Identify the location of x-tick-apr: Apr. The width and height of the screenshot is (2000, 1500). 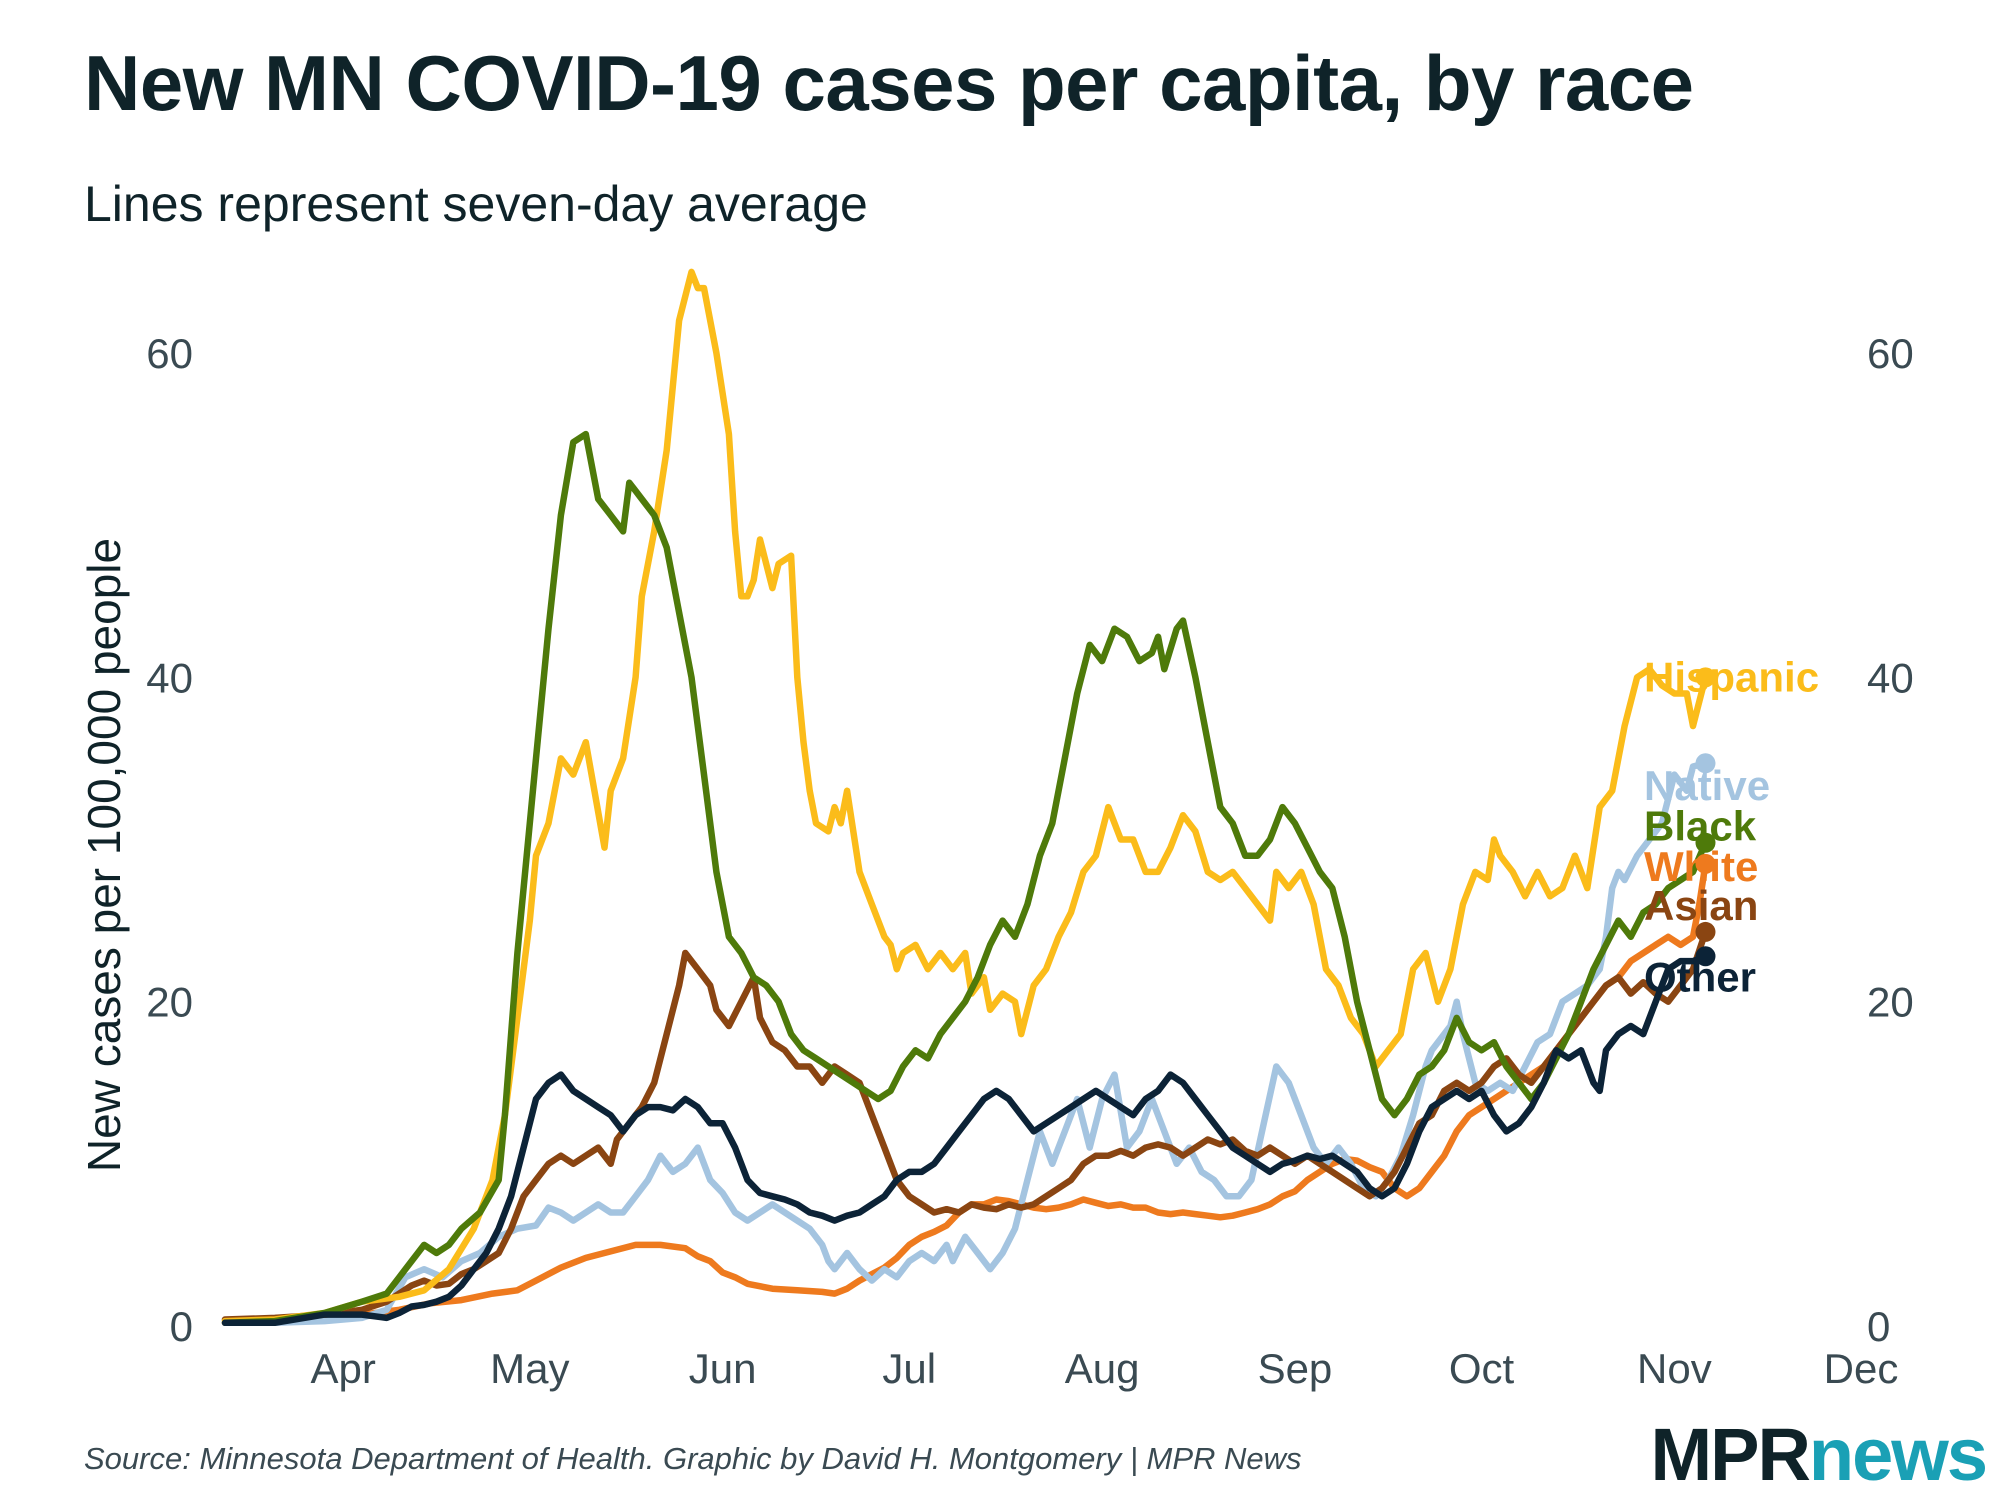
(343, 1368).